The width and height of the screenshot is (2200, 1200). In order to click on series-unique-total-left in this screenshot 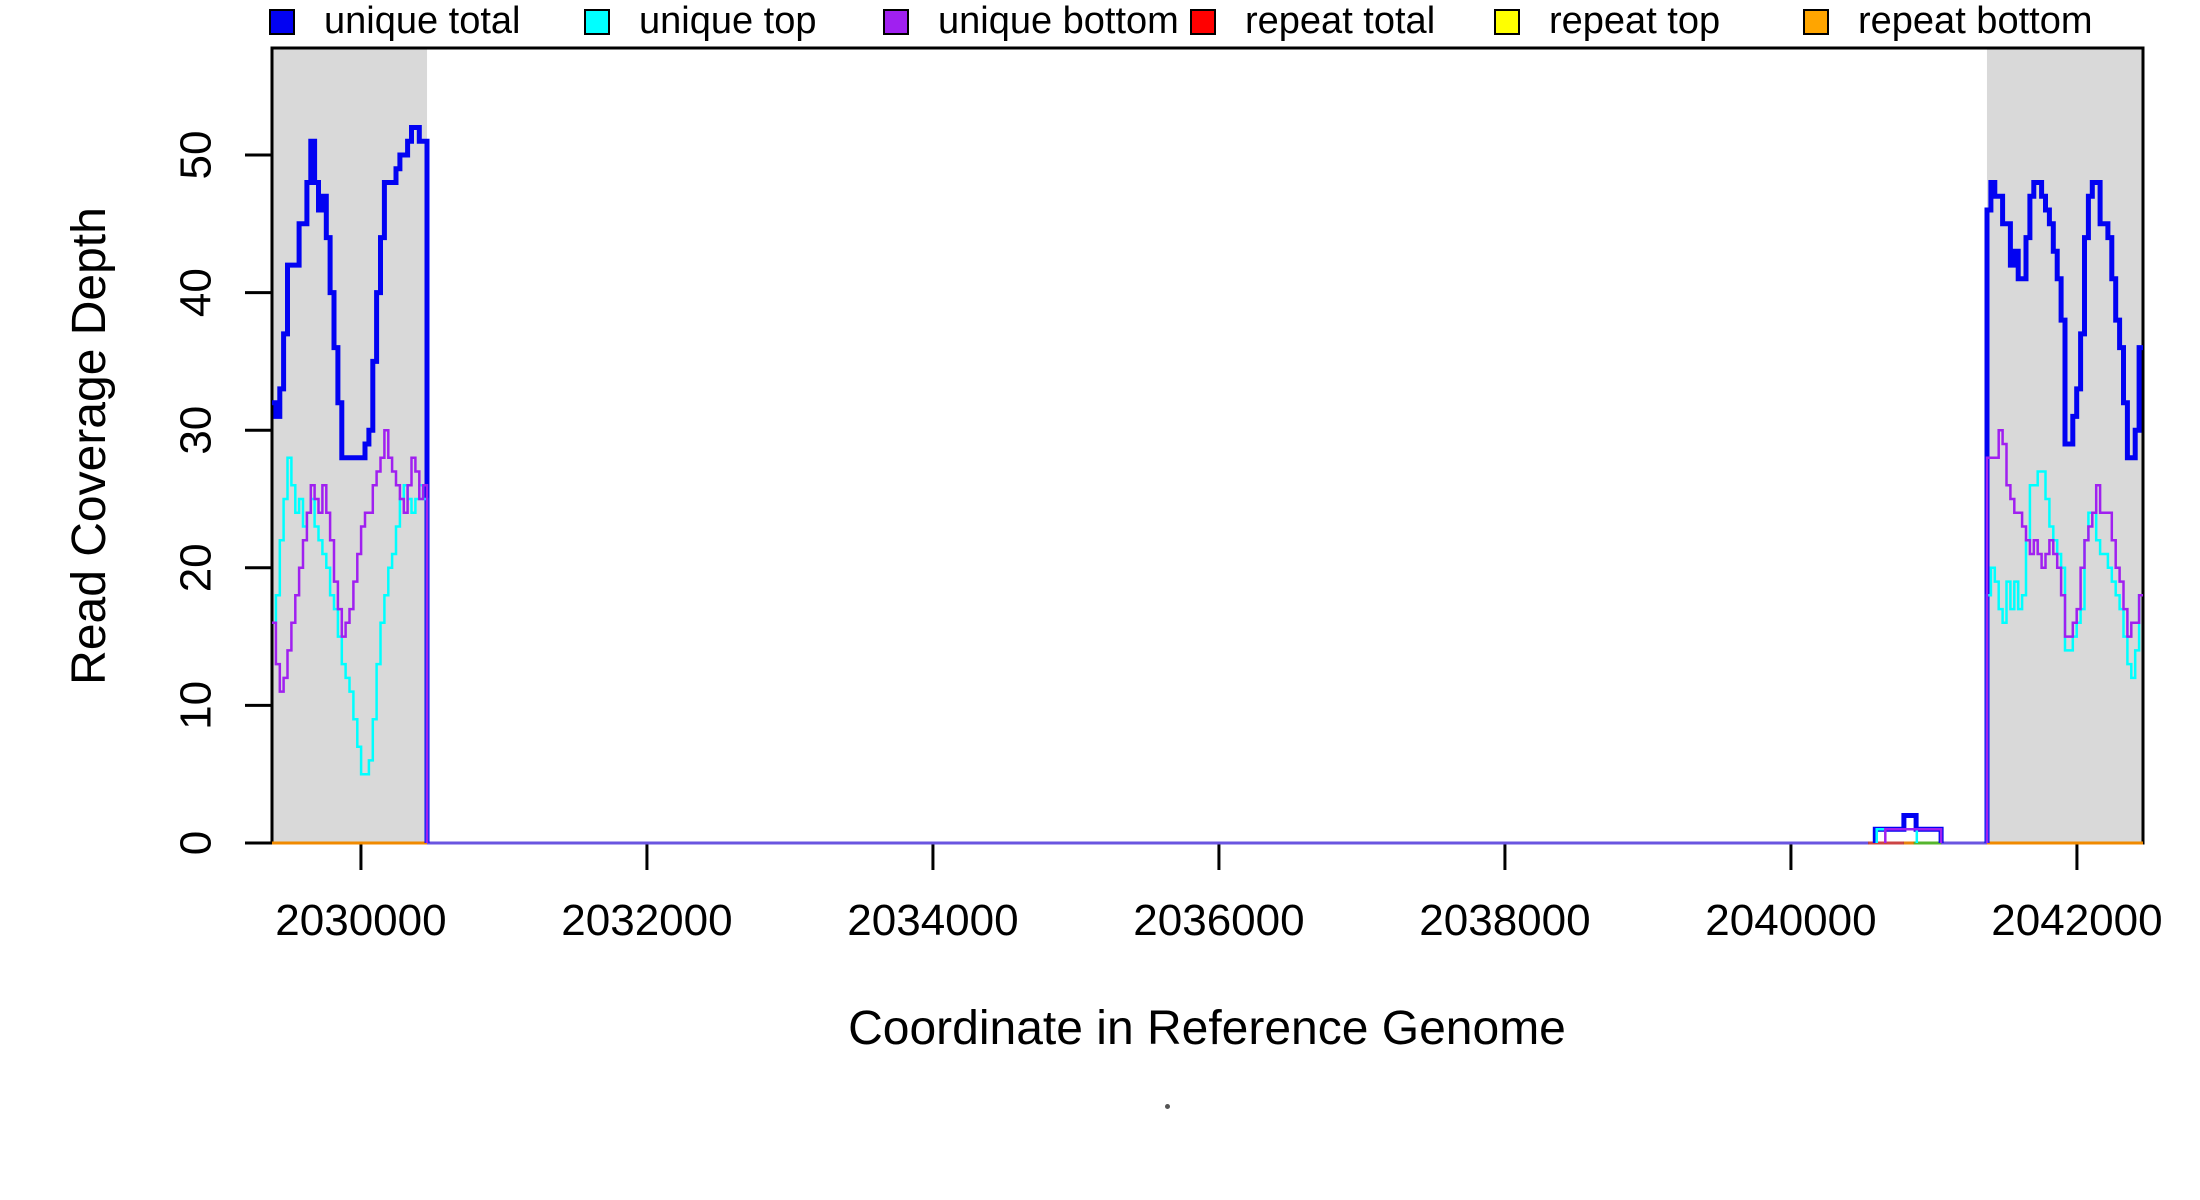, I will do `click(351, 484)`.